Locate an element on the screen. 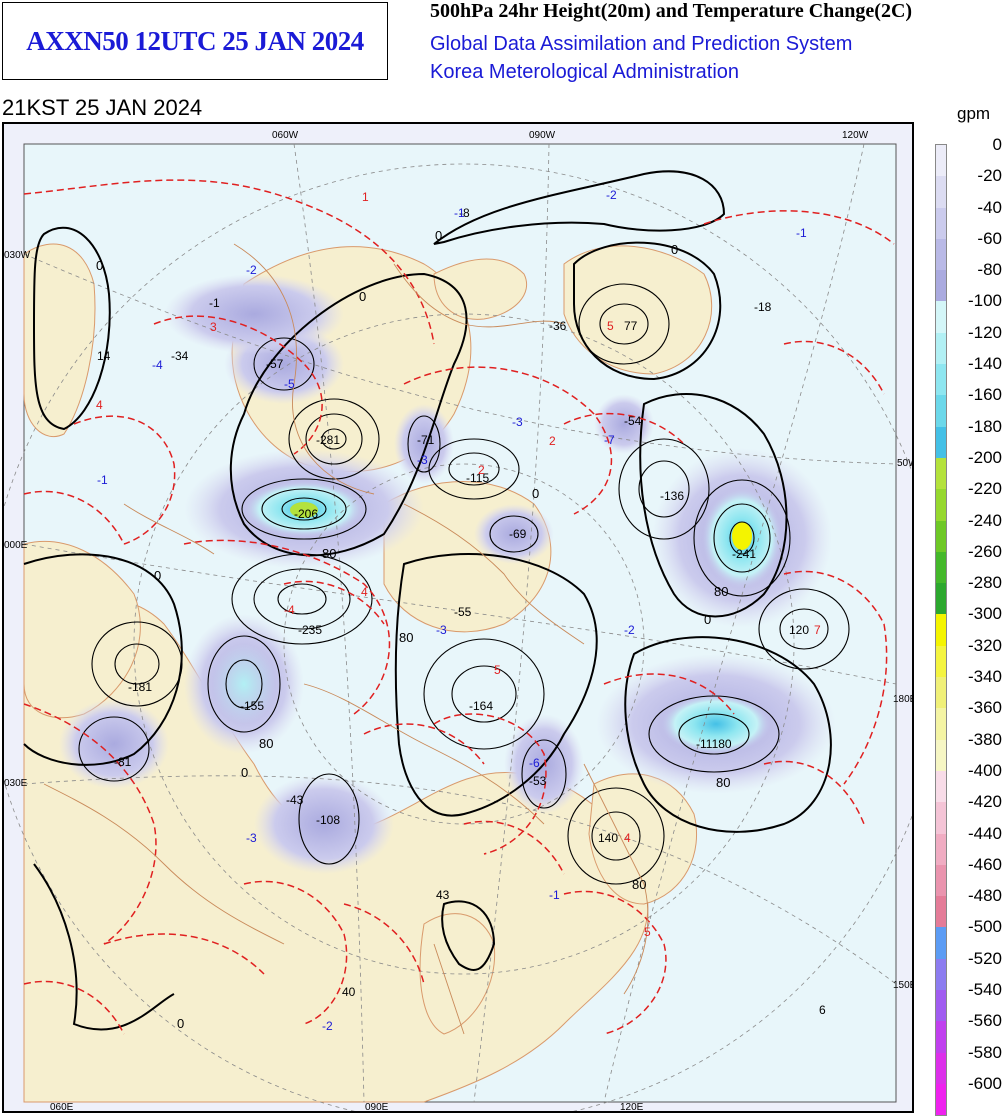 This screenshot has height=1116, width=1003. hc-label: -18 is located at coordinates (763, 307).